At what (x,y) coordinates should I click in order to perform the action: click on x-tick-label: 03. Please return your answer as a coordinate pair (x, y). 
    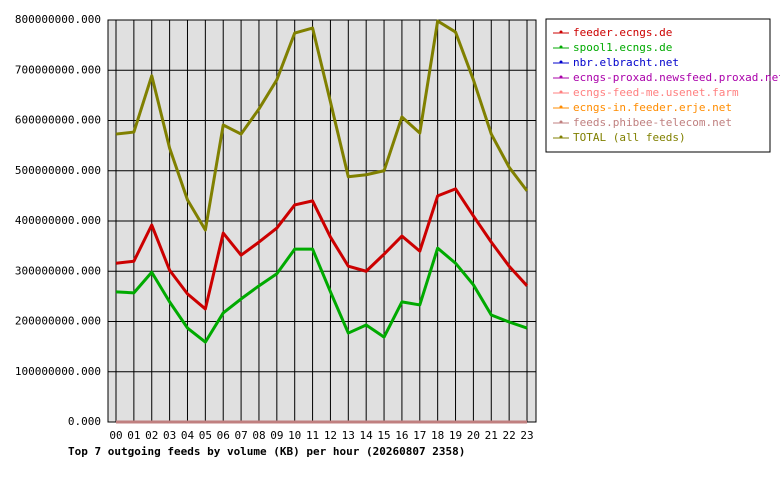
    Looking at the image, I should click on (169, 435).